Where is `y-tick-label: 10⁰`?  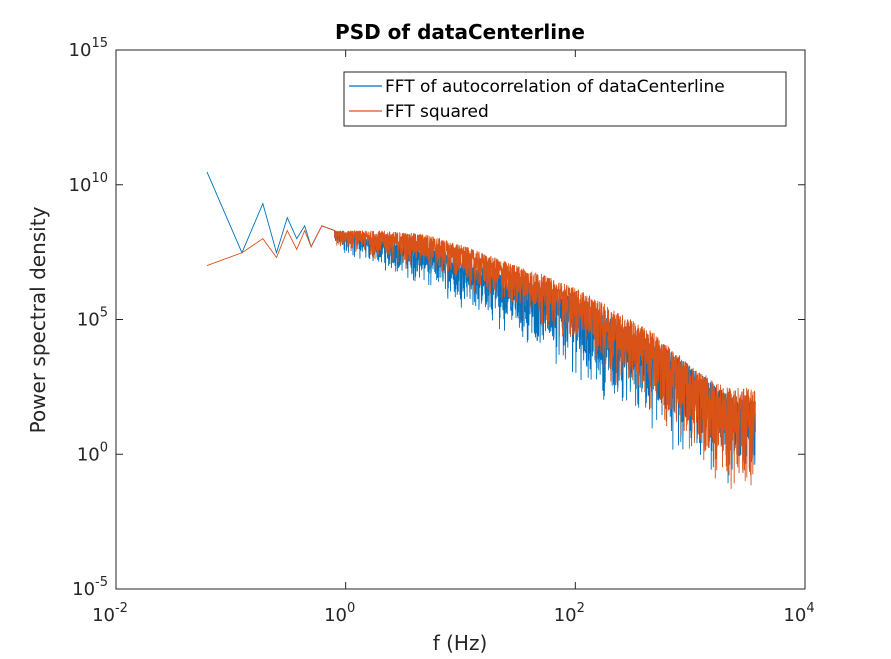
y-tick-label: 10⁰ is located at coordinates (92, 452).